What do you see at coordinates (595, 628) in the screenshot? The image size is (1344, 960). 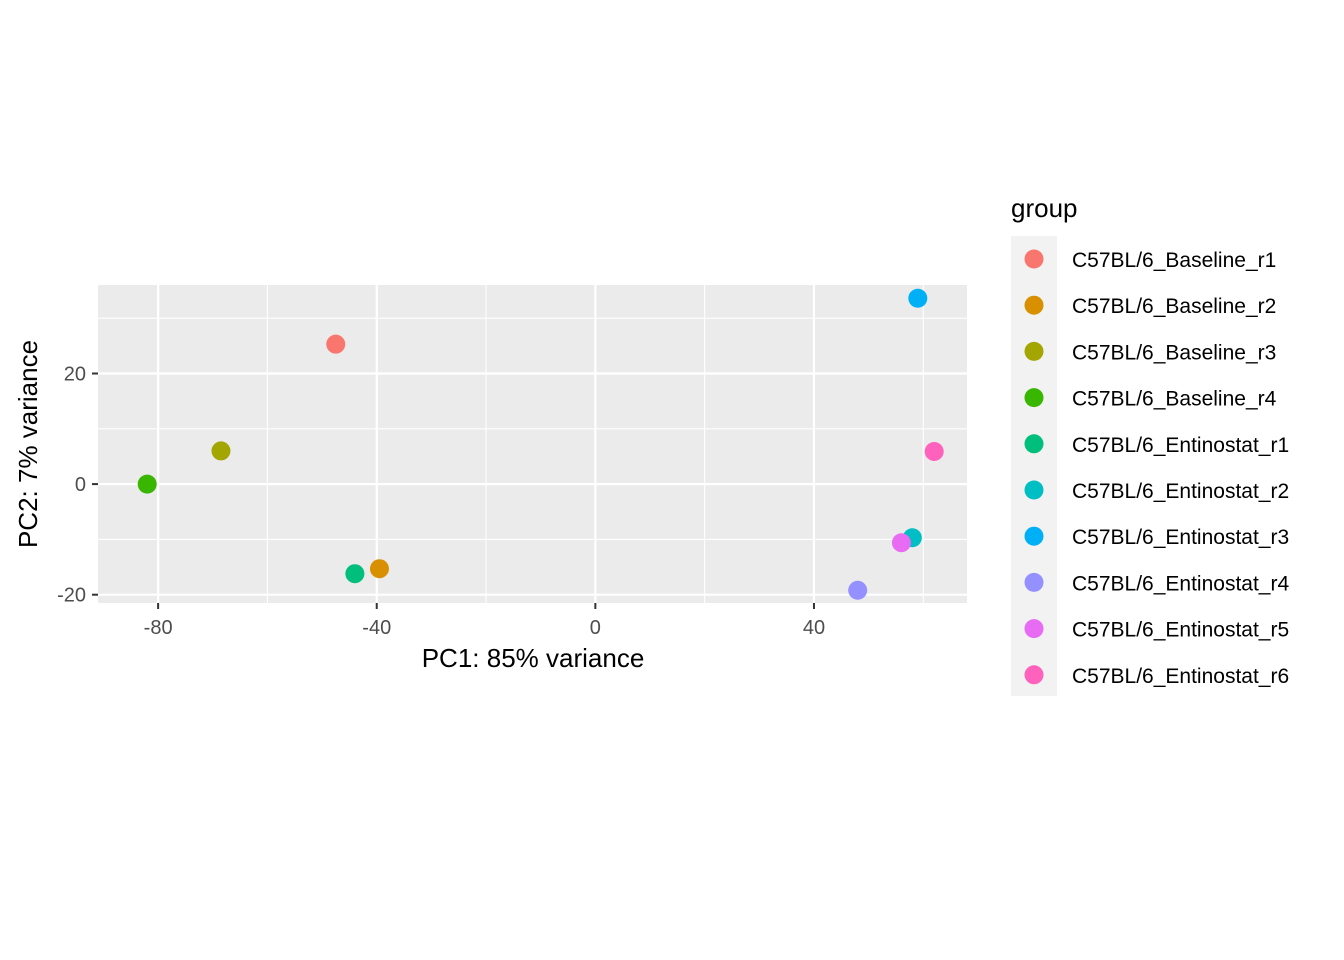 I see `x-tick-label: 0` at bounding box center [595, 628].